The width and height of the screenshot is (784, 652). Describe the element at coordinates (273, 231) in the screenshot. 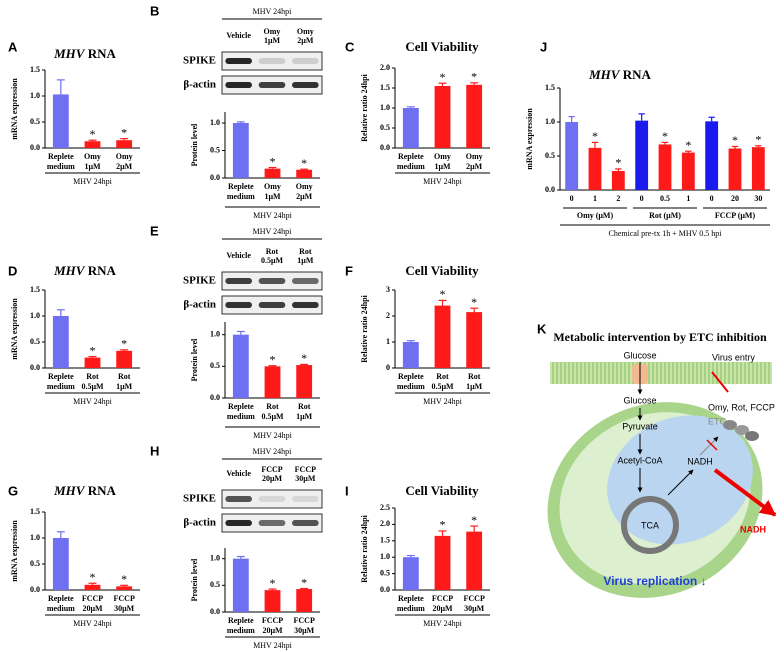

I see `blot-header: MHV 24hpi` at that location.